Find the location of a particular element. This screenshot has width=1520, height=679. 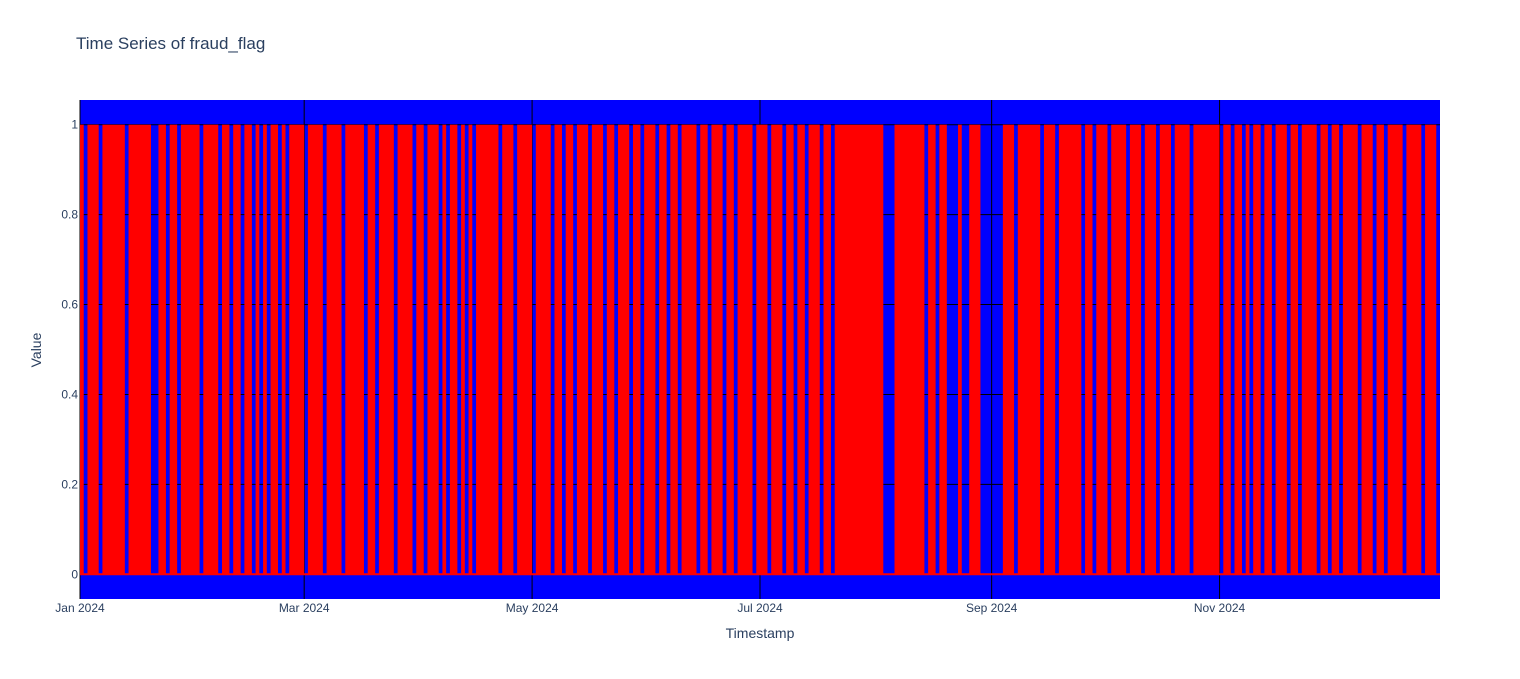

chart-title: Time Series of fraud_flag is located at coordinates (171, 43).